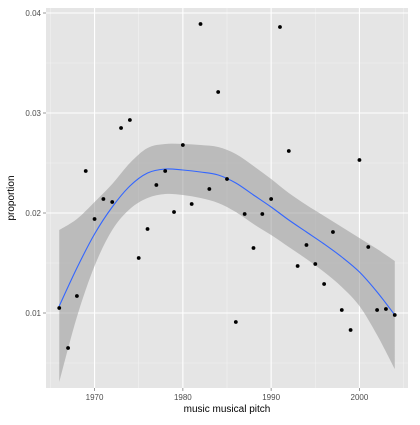 The height and width of the screenshot is (425, 420). What do you see at coordinates (11, 197) in the screenshot?
I see `y-axis-title: proportion` at bounding box center [11, 197].